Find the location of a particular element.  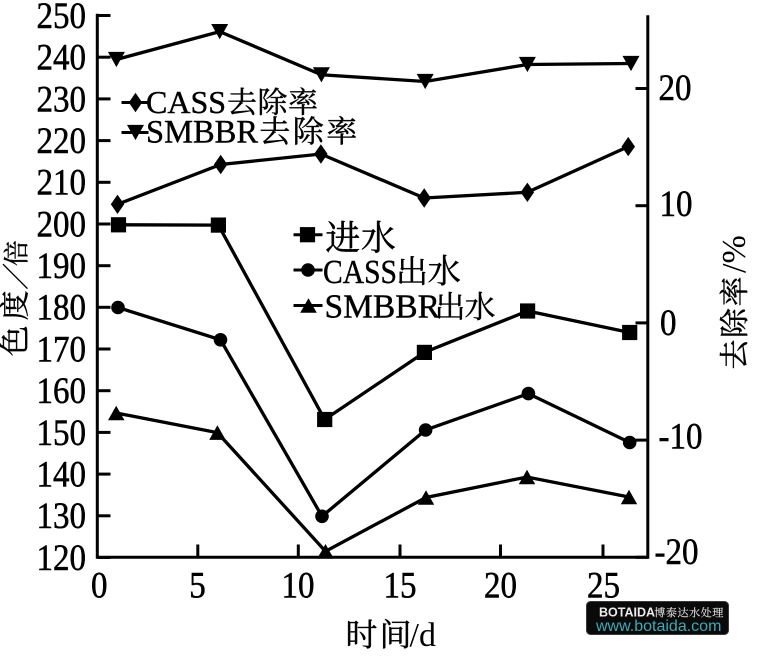

svg-text: 200 is located at coordinates (61, 224).